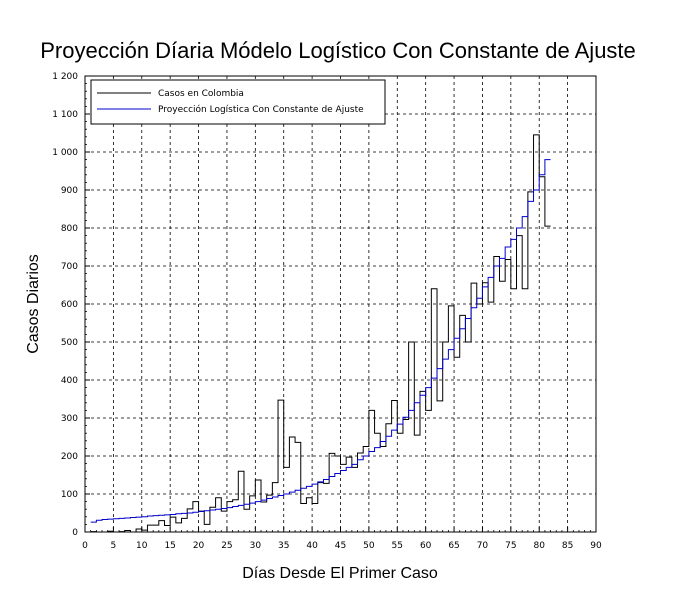  I want to click on legend-box, so click(238, 102).